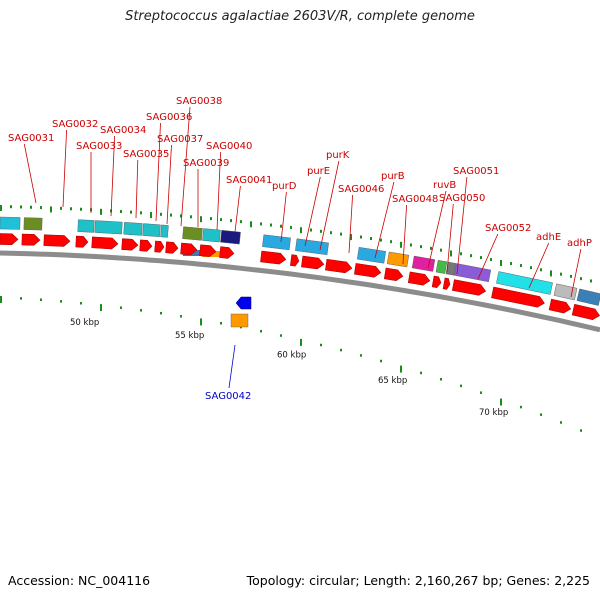  Describe the element at coordinates (31, 138) in the screenshot. I see `gene-label-sag0031: SAG0031` at that location.